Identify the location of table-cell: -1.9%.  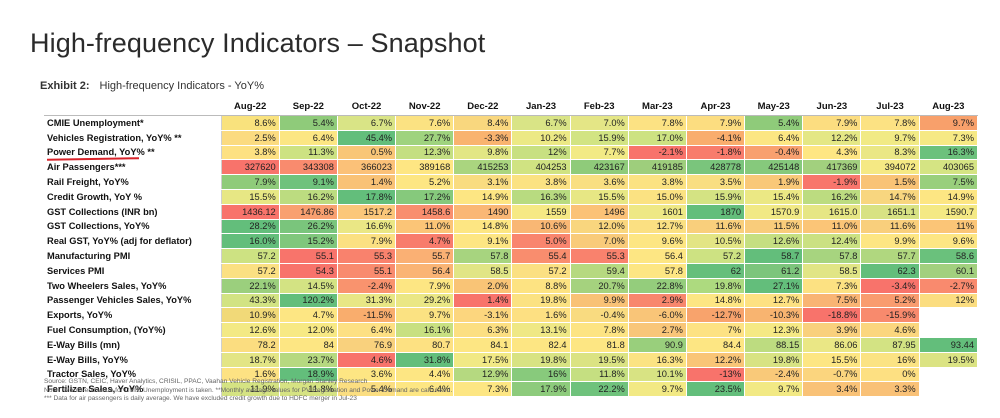
(832, 182).